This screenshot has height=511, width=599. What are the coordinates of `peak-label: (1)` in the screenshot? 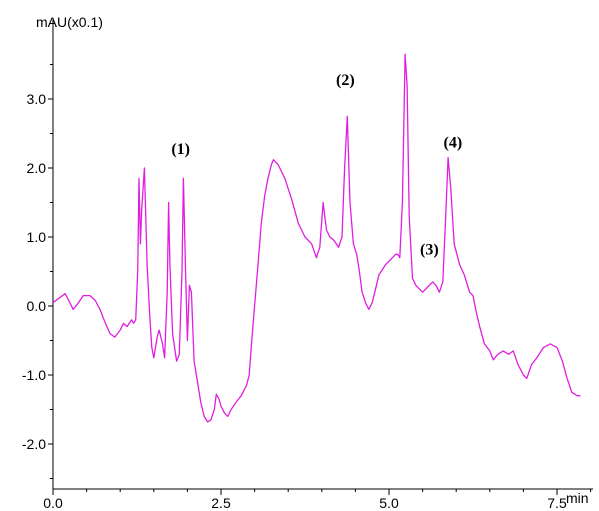 It's located at (180, 149).